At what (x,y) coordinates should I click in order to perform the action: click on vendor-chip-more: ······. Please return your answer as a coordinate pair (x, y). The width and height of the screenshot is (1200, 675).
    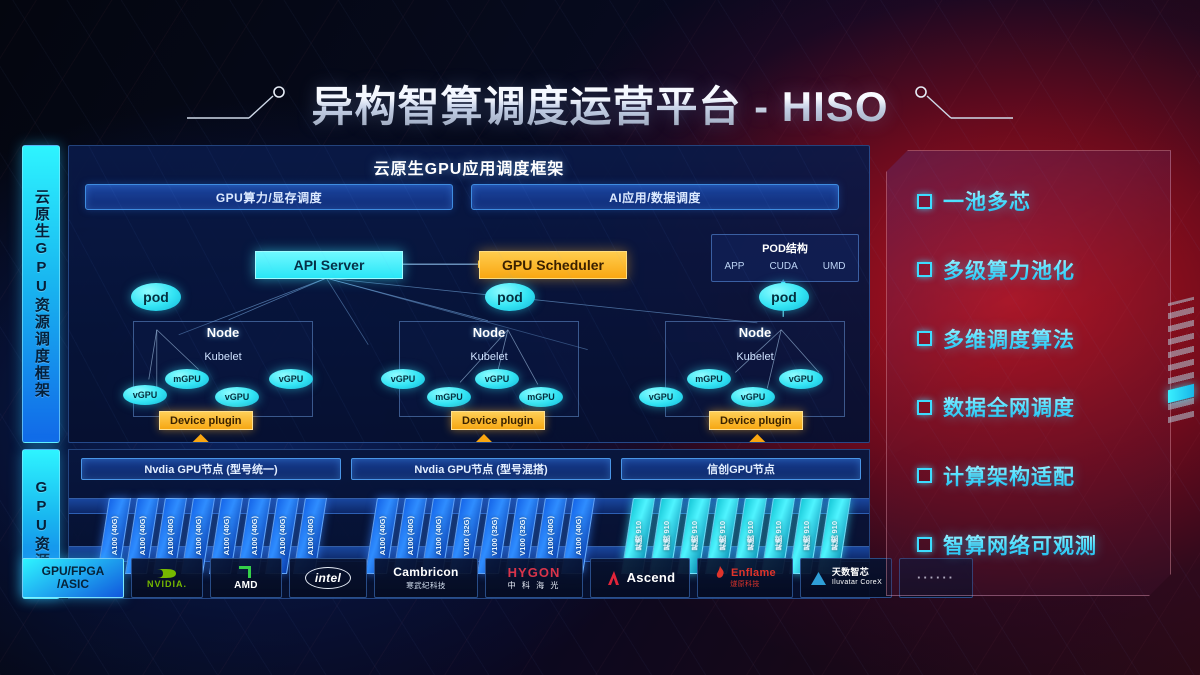
    Looking at the image, I should click on (936, 578).